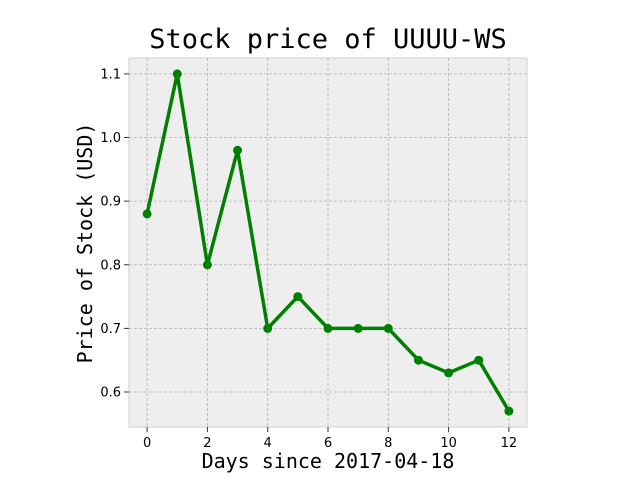 This screenshot has width=640, height=480. Describe the element at coordinates (328, 443) in the screenshot. I see `x-tick-label: 6` at that location.